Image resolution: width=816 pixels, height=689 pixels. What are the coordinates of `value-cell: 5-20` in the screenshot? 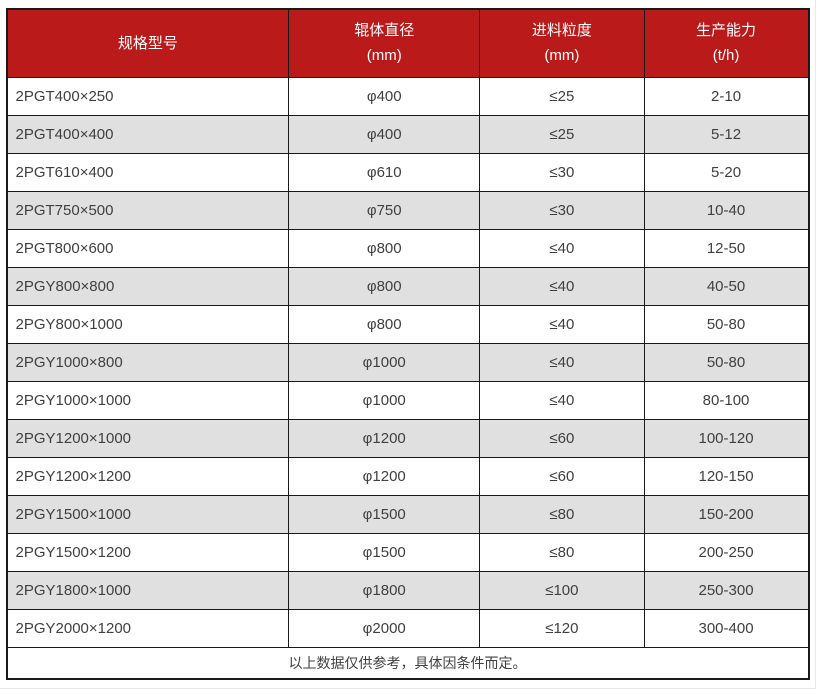 It's located at (726, 172).